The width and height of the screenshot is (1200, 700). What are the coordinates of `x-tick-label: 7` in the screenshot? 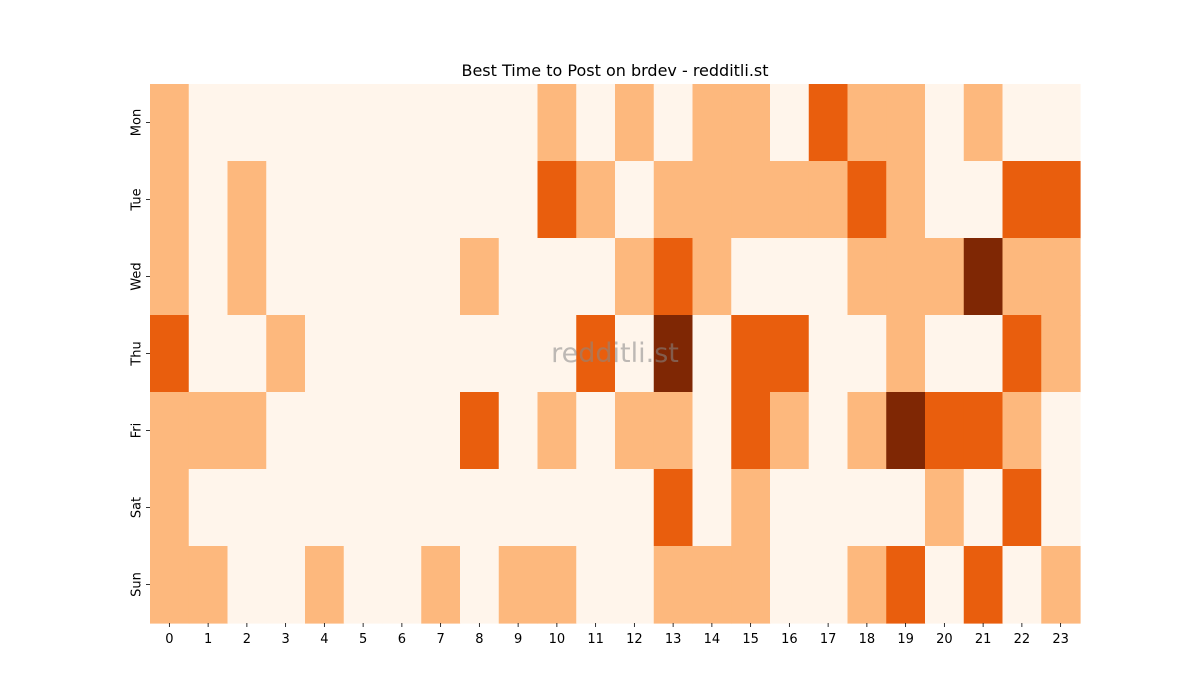 It's located at (440, 639).